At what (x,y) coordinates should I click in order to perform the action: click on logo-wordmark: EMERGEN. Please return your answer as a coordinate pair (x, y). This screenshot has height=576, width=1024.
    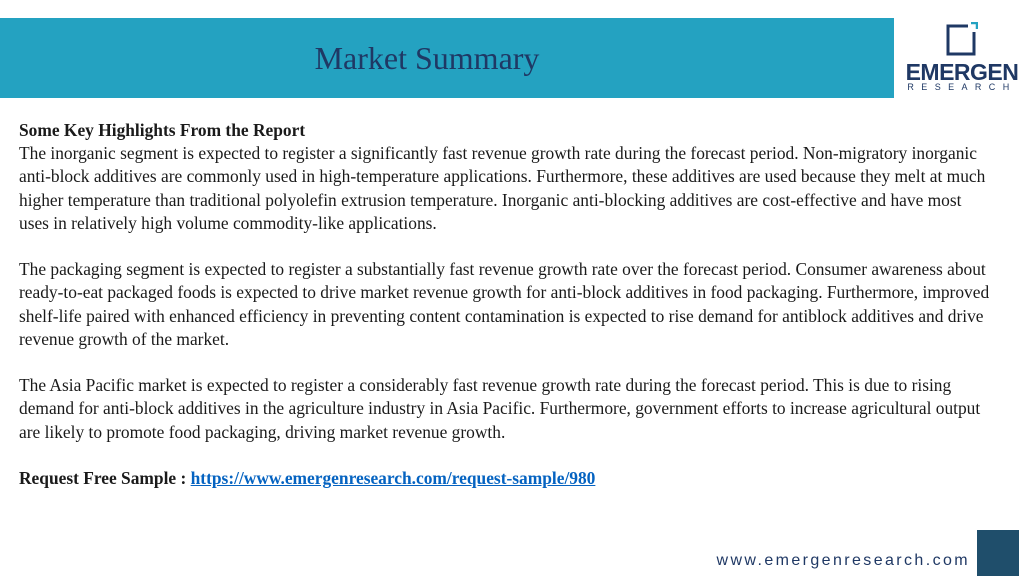
    Looking at the image, I should click on (962, 72).